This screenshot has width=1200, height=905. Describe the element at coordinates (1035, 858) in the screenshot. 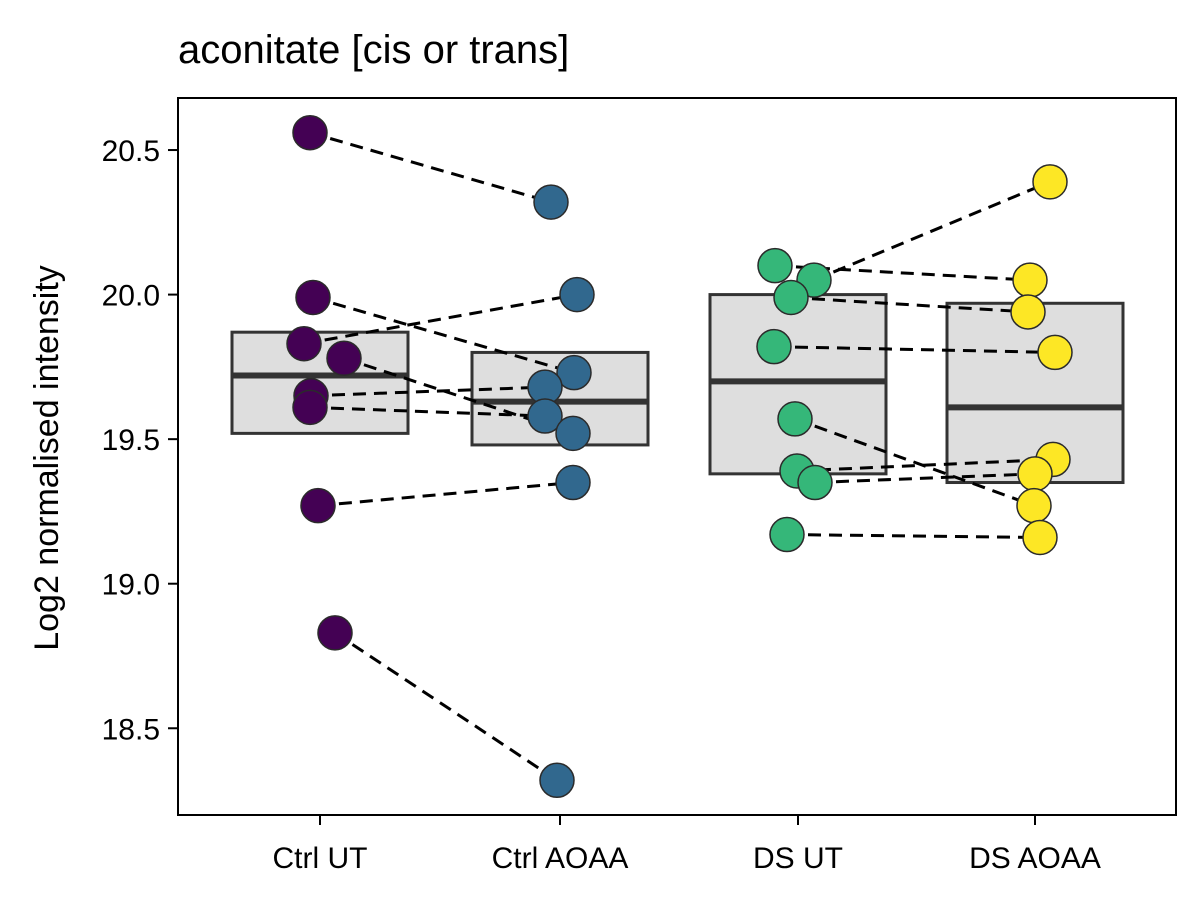

I see `x-tick-label: DS AOAA` at that location.